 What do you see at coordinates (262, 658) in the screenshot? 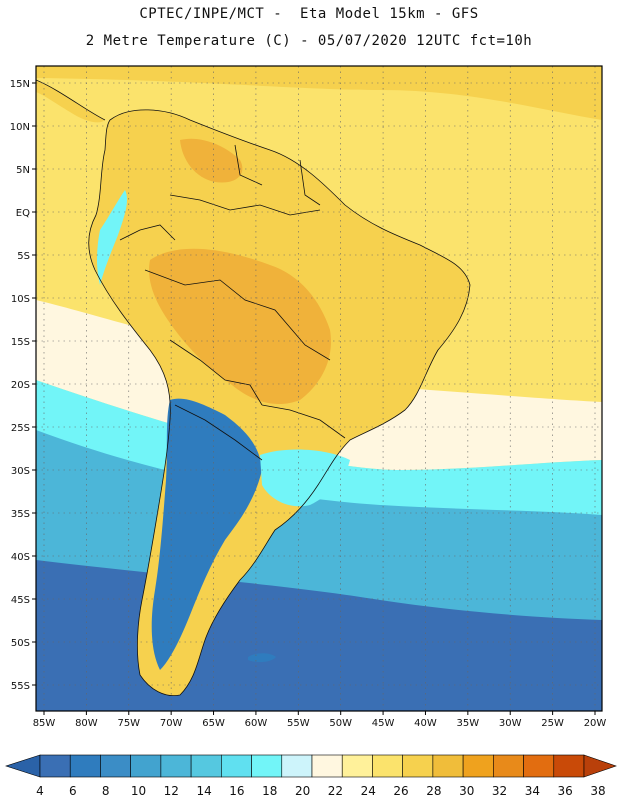
I see `falkland-islands` at bounding box center [262, 658].